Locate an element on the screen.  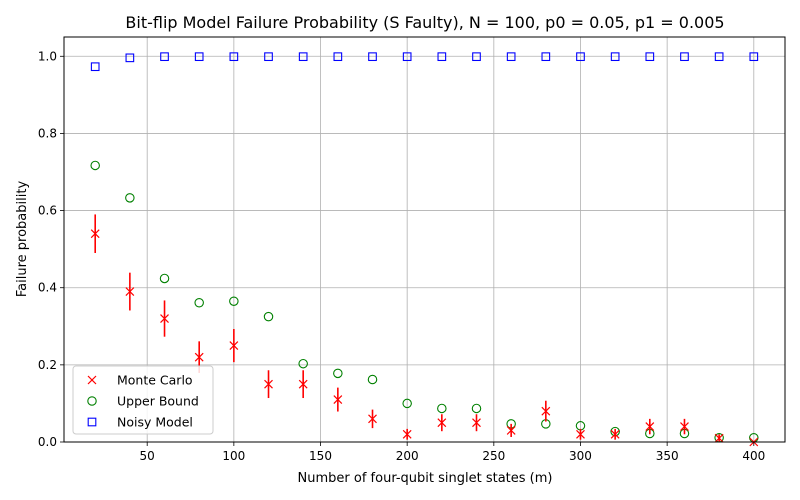
x-tick-label: 350 is located at coordinates (667, 456).